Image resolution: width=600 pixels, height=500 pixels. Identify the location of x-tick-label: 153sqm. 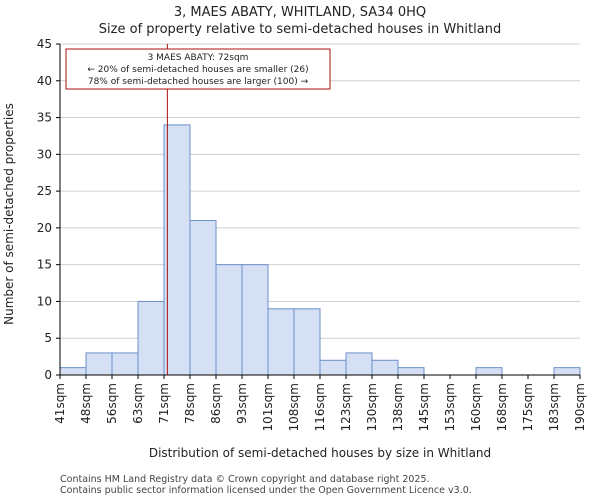
(450, 407).